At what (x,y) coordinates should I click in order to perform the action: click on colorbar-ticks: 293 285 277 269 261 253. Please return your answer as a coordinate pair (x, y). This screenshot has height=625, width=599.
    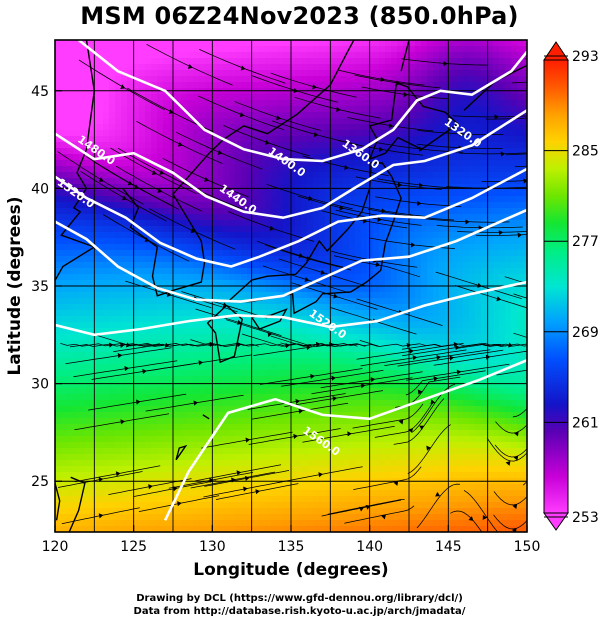
    Looking at the image, I should click on (571, 287).